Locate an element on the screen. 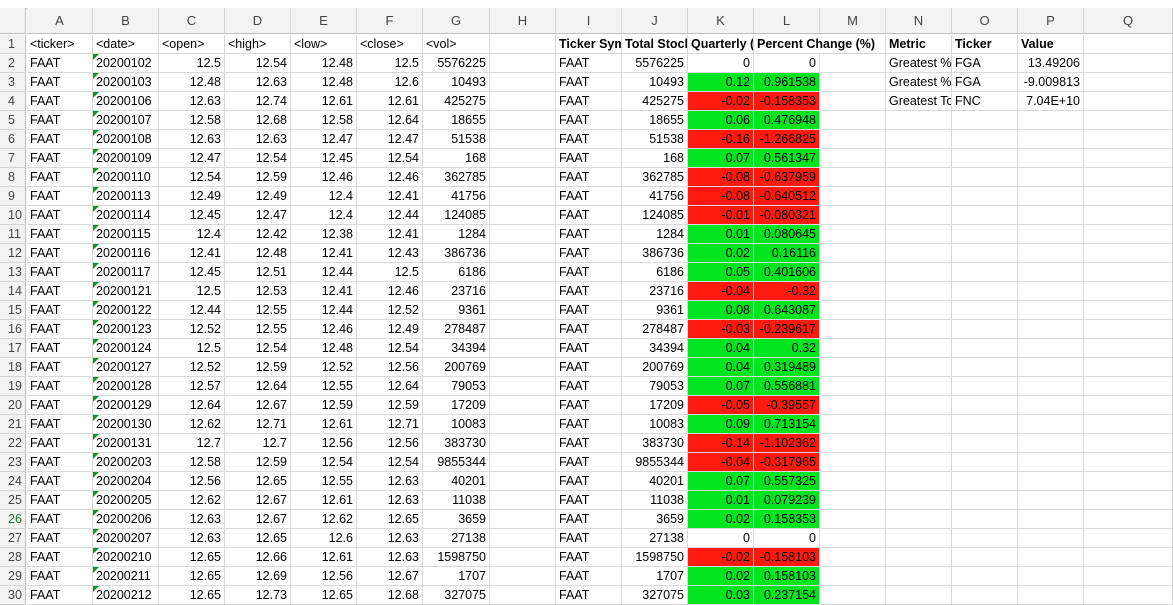 This screenshot has height=605, width=1173. cell-k-18: 0.04 is located at coordinates (721, 367).